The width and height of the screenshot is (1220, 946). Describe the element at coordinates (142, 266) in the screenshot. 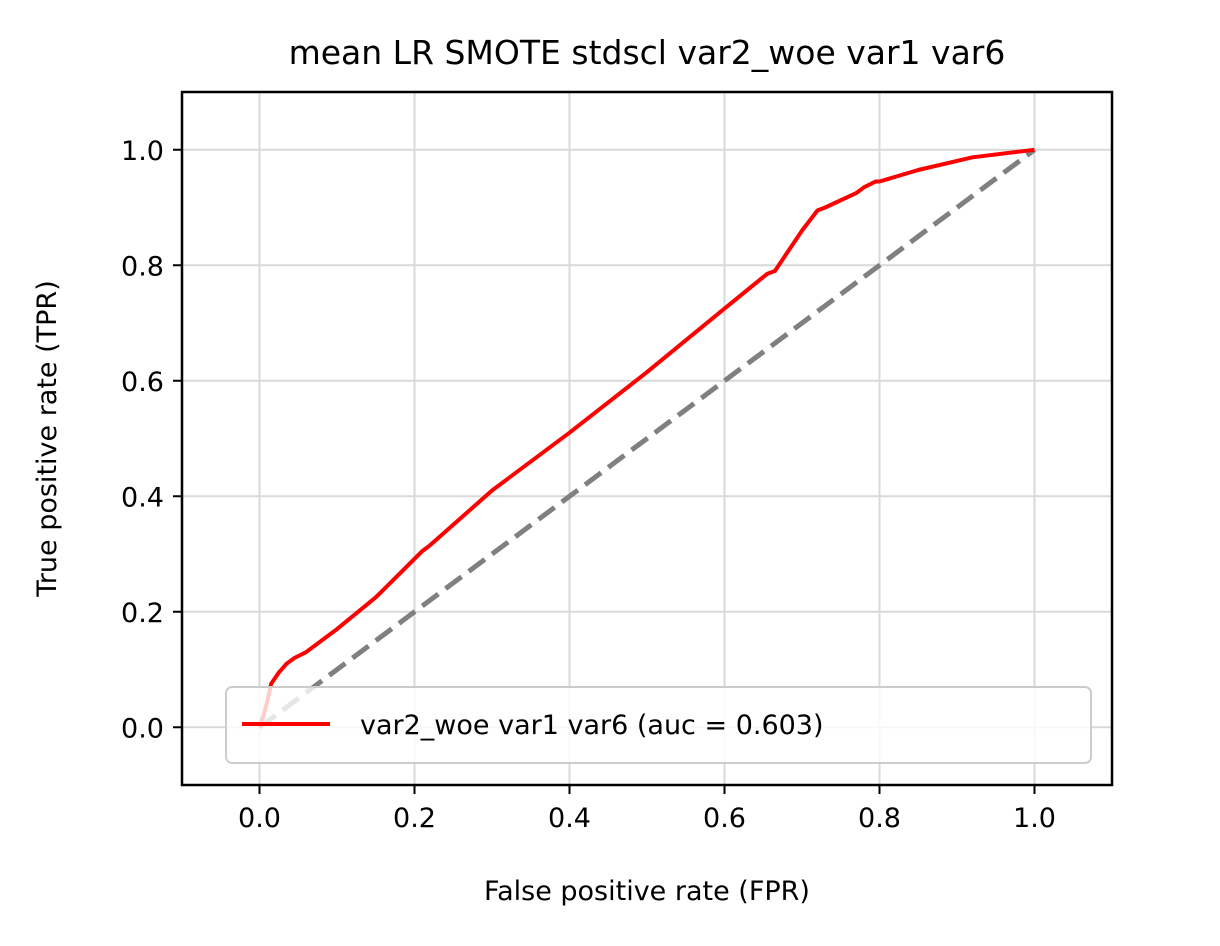

I see `y-tick-label: 0.8` at that location.